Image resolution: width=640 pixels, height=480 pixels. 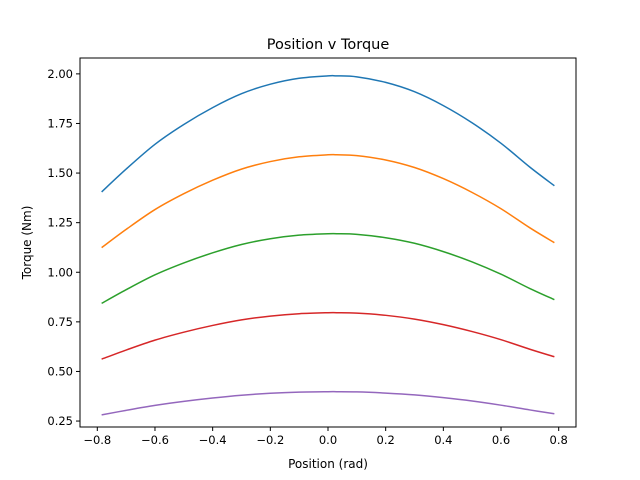 I want to click on x-tick-label: −0.8, so click(x=97, y=440).